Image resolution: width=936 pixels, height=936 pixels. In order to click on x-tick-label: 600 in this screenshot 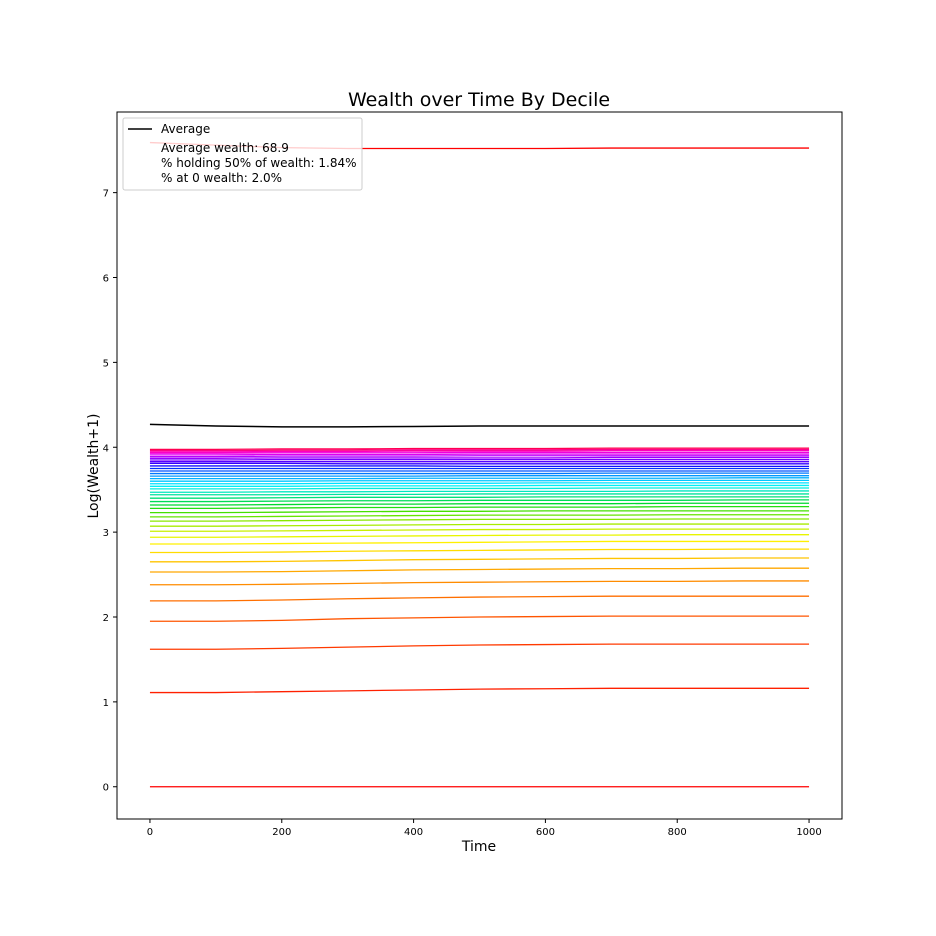, I will do `click(545, 832)`.